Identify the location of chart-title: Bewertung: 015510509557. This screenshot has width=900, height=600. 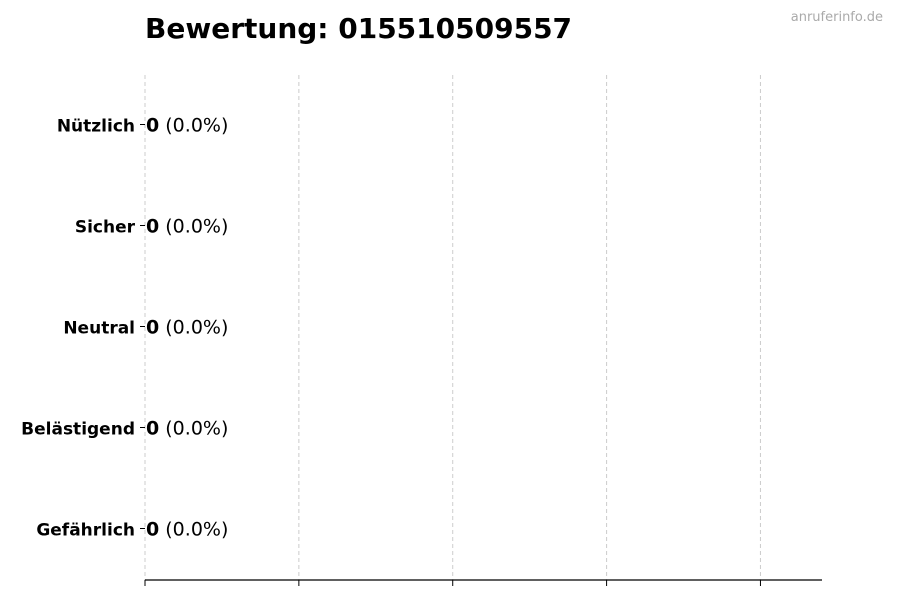
(359, 28).